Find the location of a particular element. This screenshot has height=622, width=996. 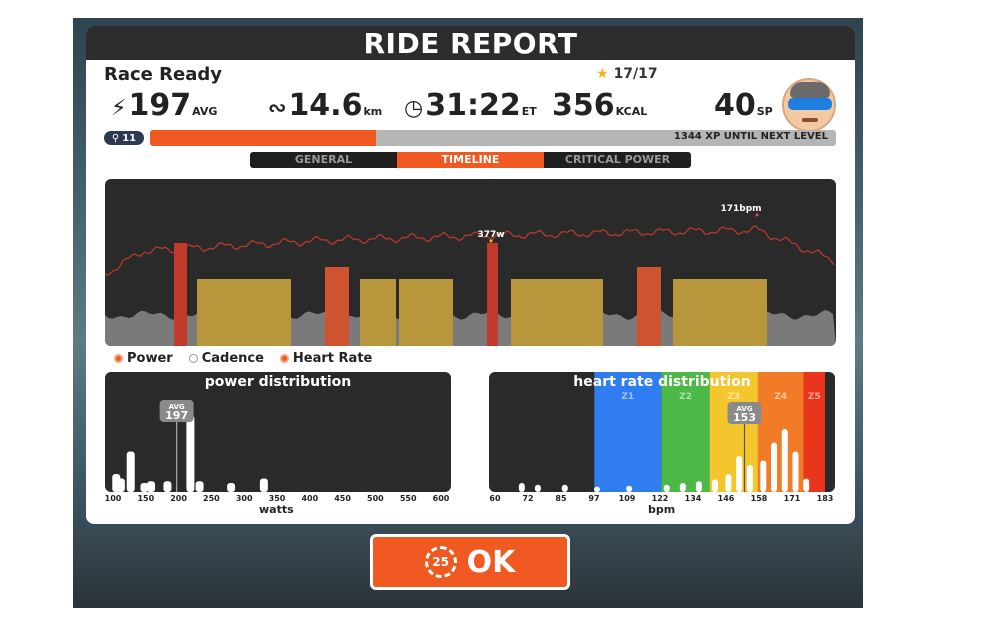

hr-distribution-chart: Z1 Z2 Z3 Z4 Z5 AVG 153 heart rate distribution is located at coordinates (662, 432).